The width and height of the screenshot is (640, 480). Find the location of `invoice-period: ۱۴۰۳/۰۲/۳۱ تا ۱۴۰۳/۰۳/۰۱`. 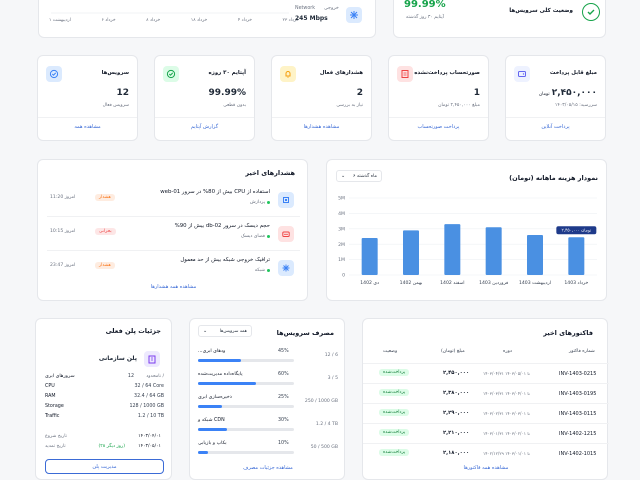

invoice-period: ۱۴۰۳/۰۲/۳۱ تا ۱۴۰۳/۰۳/۰۱ is located at coordinates (506, 413).